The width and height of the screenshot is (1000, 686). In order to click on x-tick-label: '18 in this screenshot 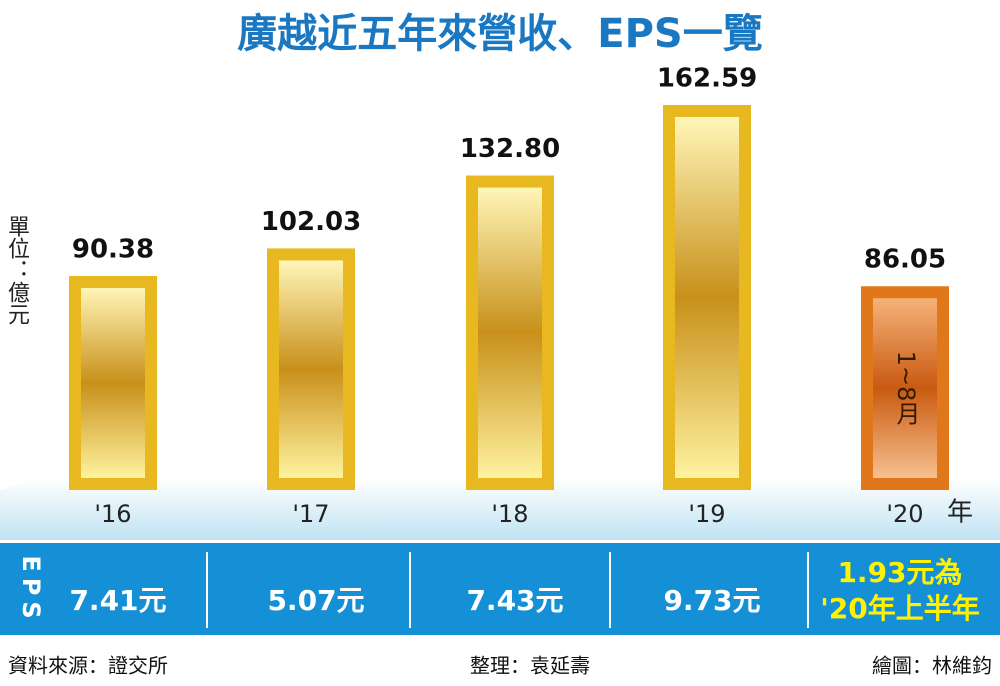, I will do `click(509, 514)`.